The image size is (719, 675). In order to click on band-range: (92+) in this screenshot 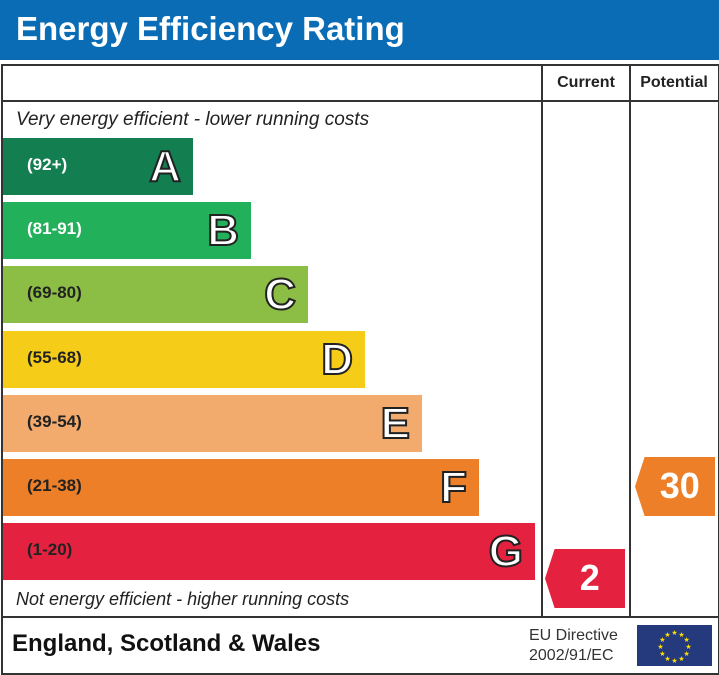, I will do `click(47, 164)`.